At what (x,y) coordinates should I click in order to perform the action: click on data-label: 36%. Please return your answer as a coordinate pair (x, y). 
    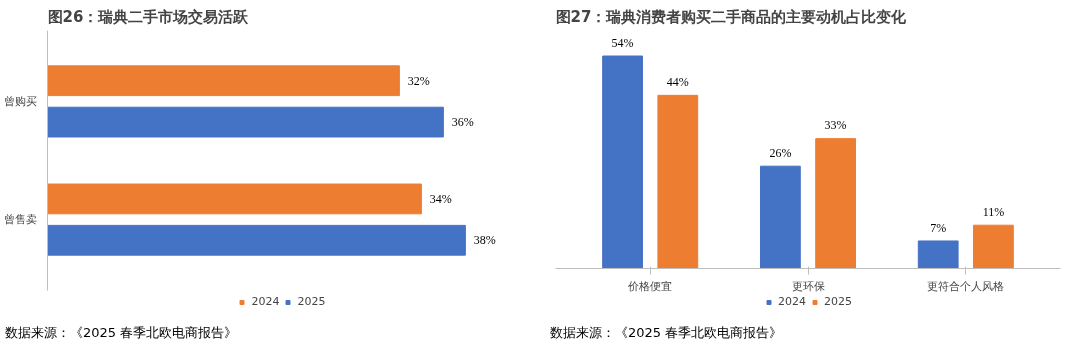
    Looking at the image, I should click on (462, 122).